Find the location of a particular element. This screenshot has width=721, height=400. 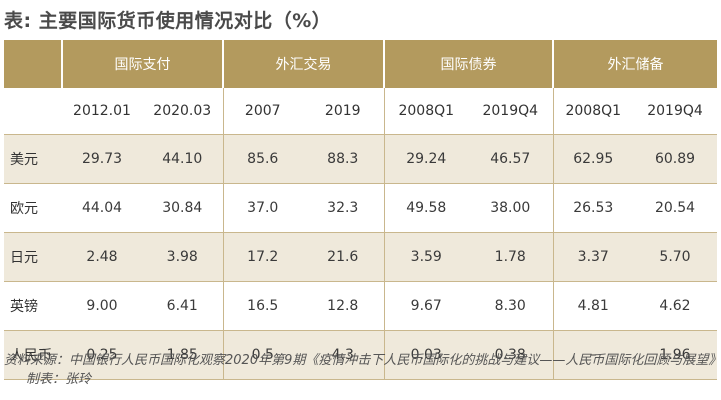

row-label: 美元 is located at coordinates (33, 159).